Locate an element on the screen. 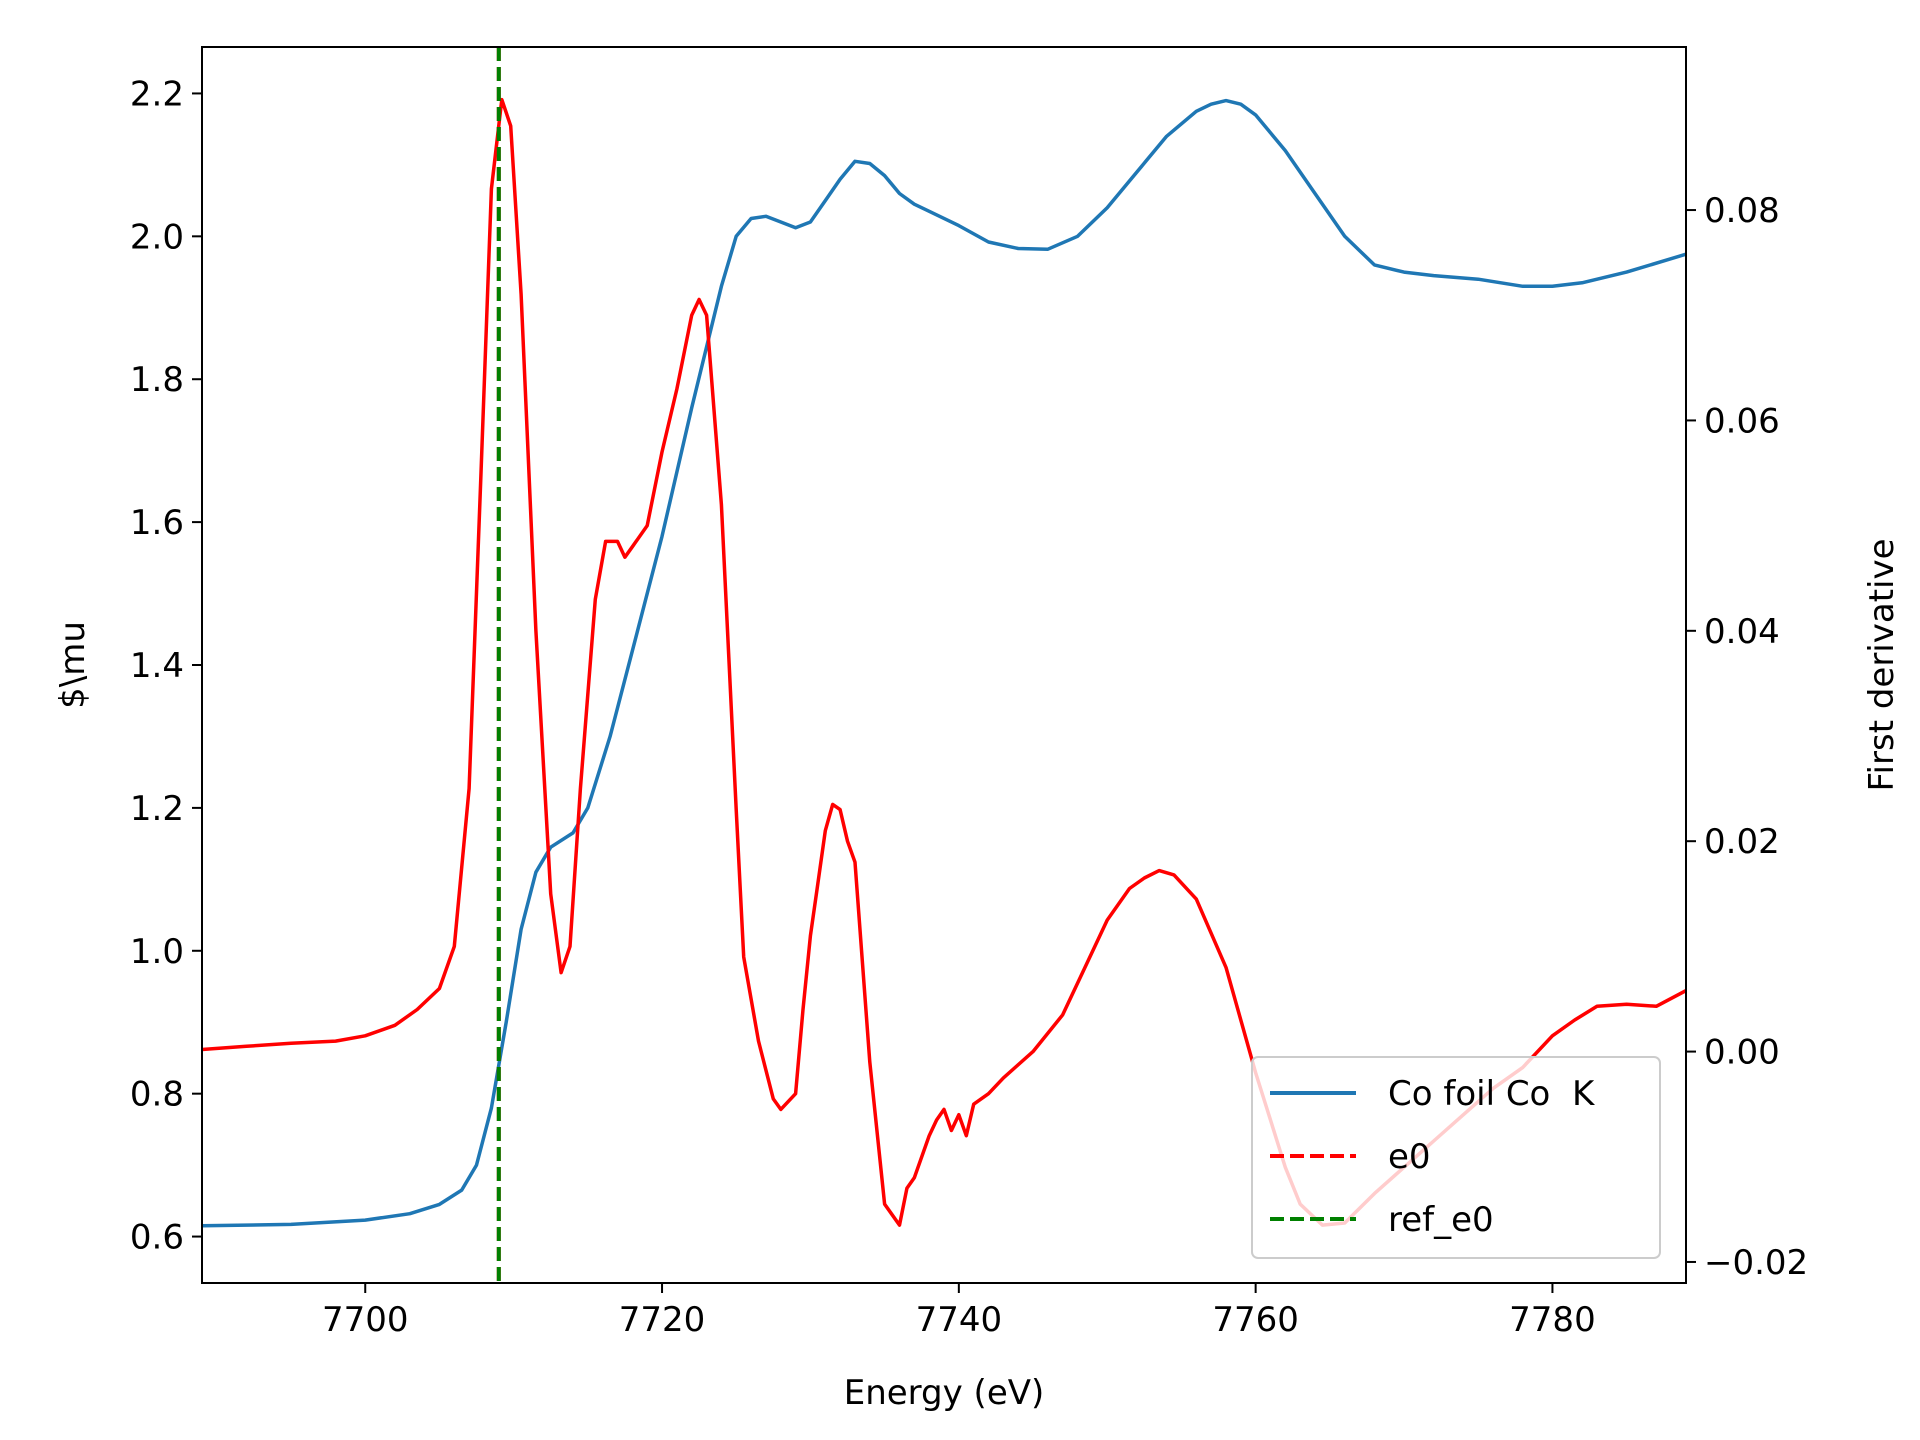 The width and height of the screenshot is (1920, 1440). y2-tick-label: 0.04 is located at coordinates (1742, 632).